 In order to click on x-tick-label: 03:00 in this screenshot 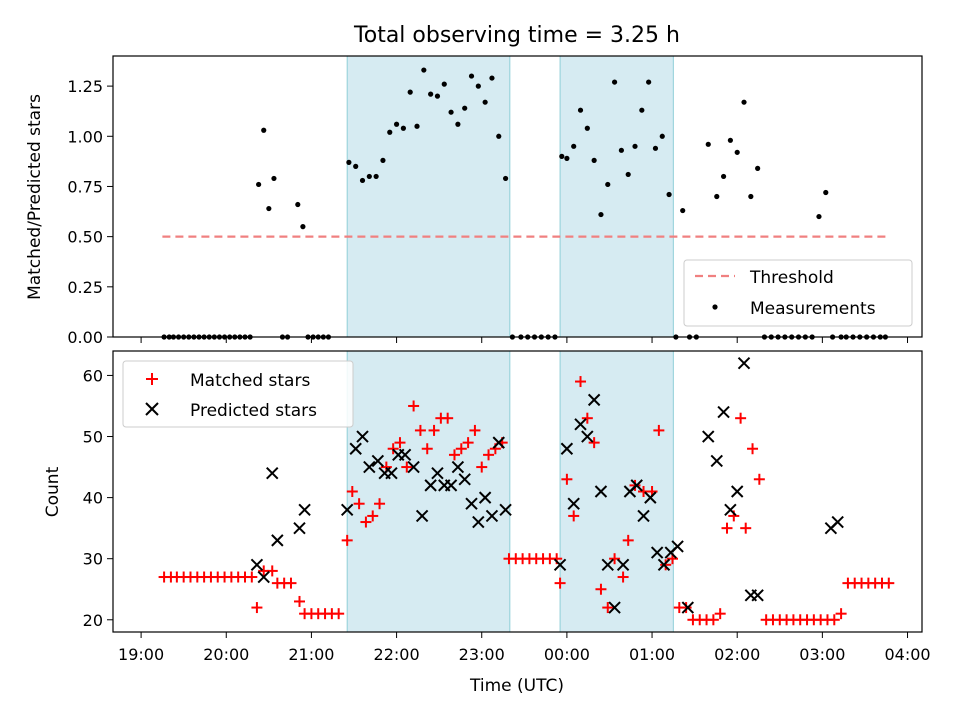, I will do `click(822, 654)`.